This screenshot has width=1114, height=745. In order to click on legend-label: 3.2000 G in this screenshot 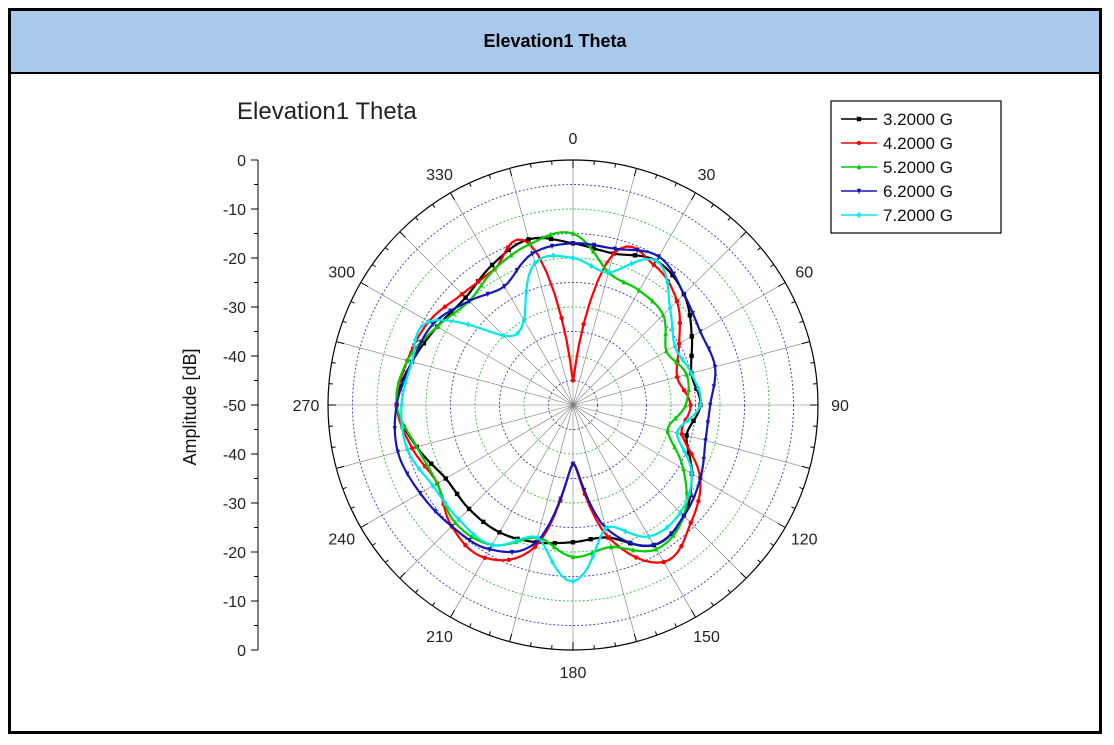, I will do `click(918, 119)`.